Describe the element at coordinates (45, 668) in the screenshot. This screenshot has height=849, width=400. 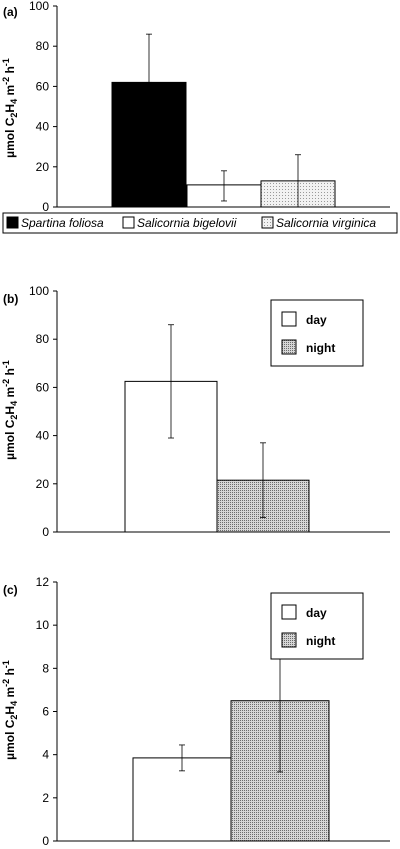
I see `y-tick-label: 8` at that location.